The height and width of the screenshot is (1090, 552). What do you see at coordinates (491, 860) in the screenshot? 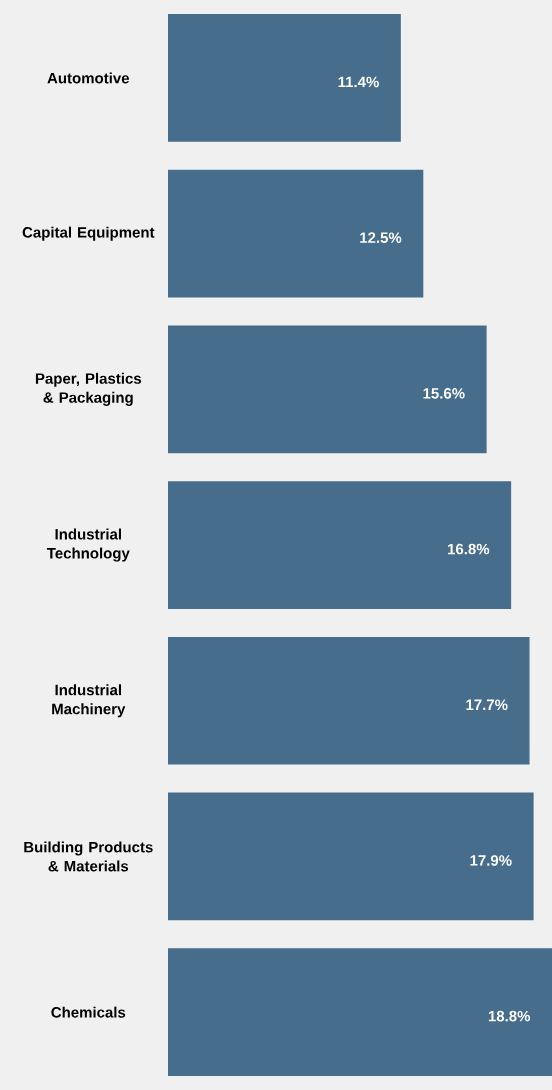
I see `data-label: 17.9%` at bounding box center [491, 860].